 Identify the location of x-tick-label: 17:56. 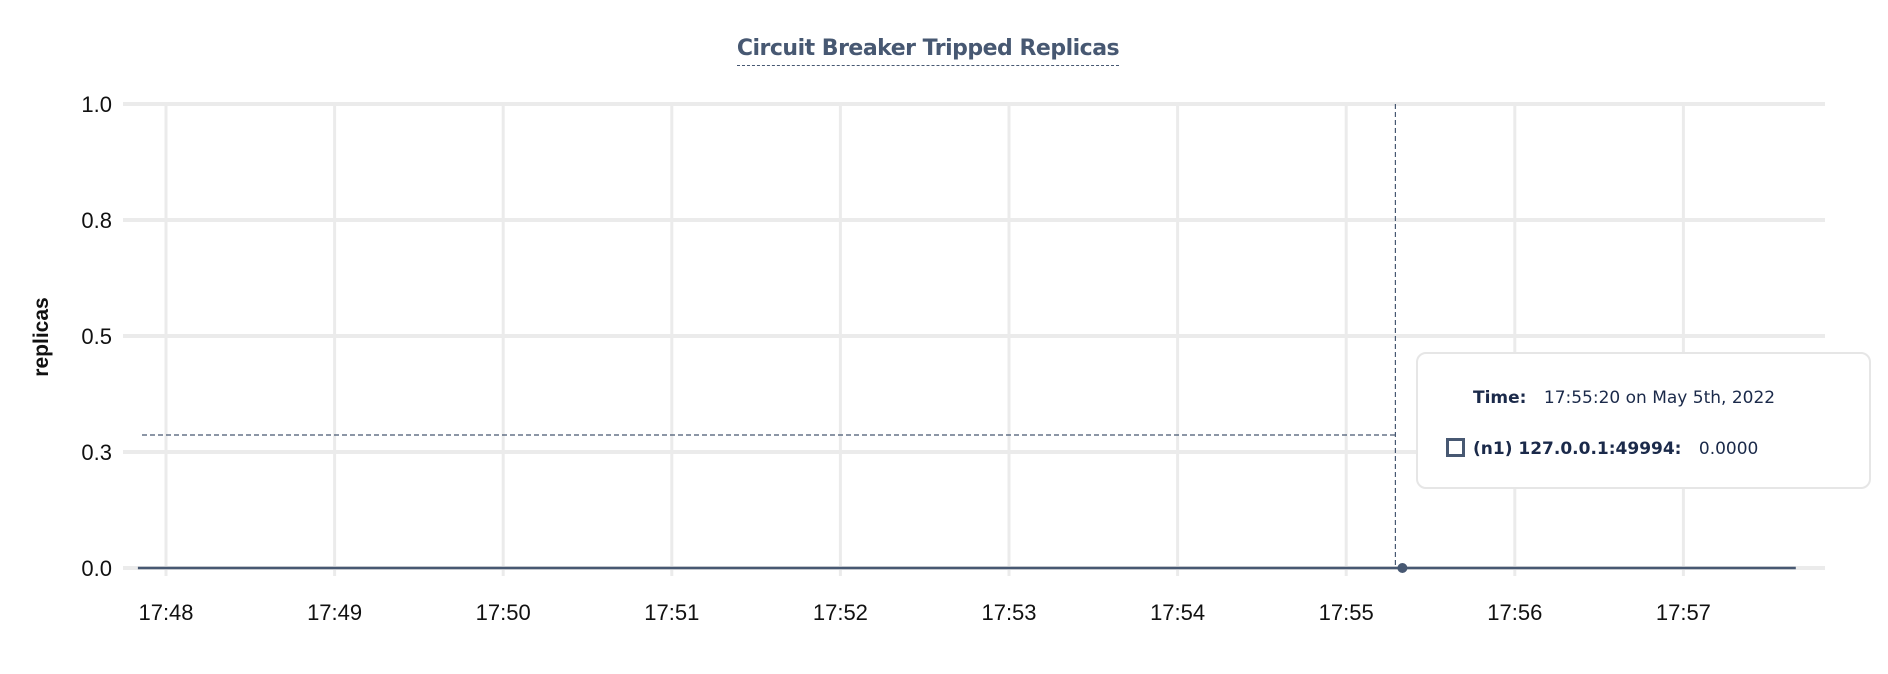
(1514, 612).